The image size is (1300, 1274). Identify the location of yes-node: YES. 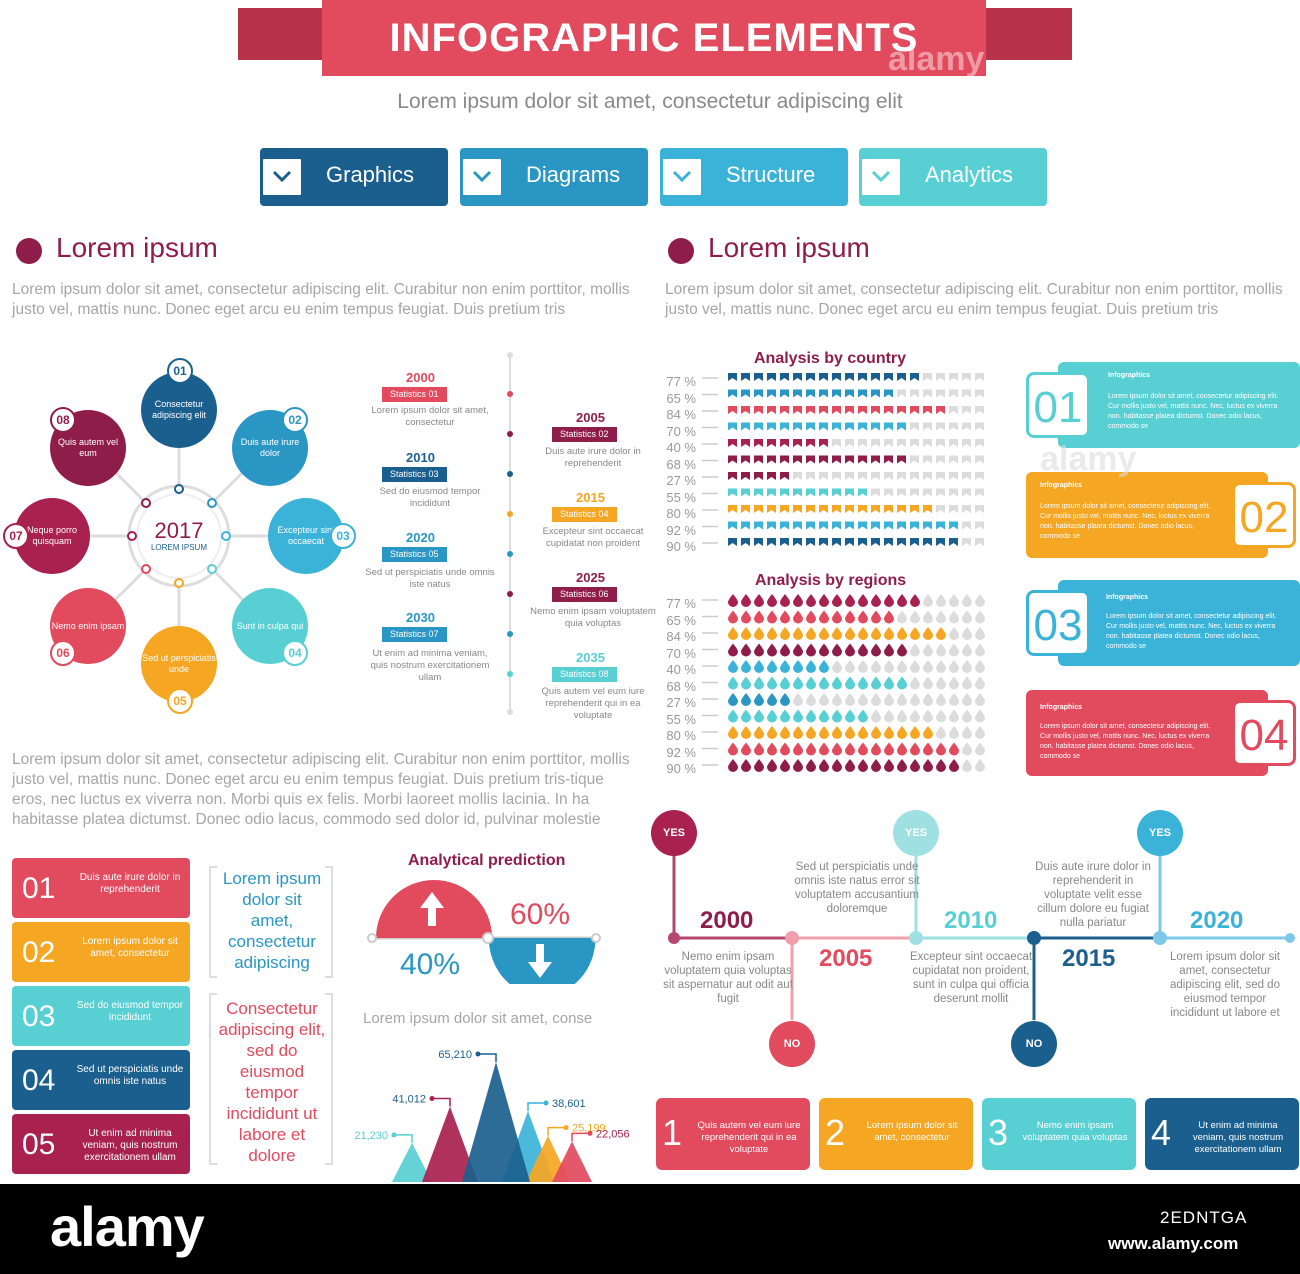
(674, 833).